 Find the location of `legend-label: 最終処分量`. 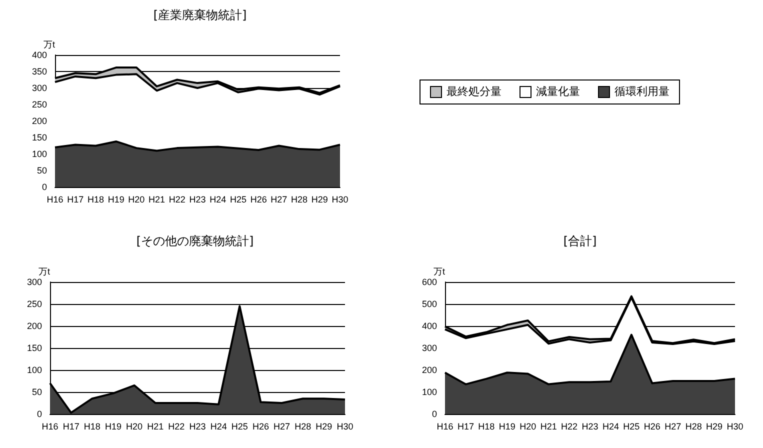

legend-label: 最終処分量 is located at coordinates (474, 92).